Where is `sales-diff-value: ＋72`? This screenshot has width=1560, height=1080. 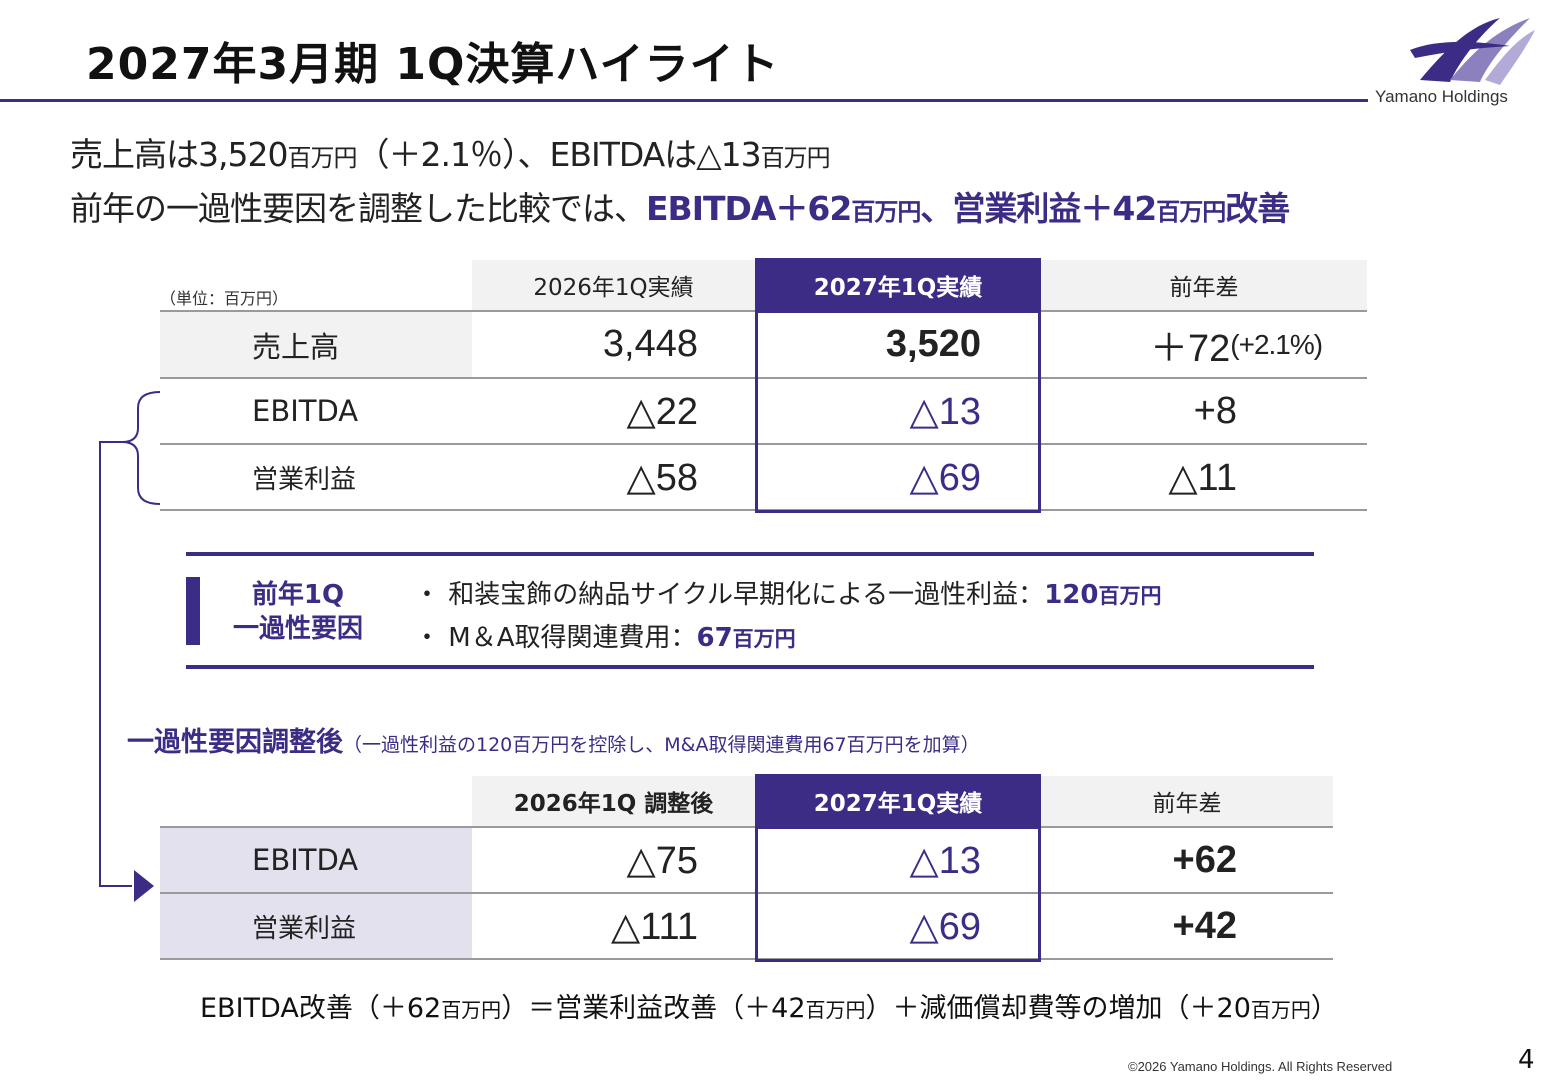 sales-diff-value: ＋72 is located at coordinates (1190, 349).